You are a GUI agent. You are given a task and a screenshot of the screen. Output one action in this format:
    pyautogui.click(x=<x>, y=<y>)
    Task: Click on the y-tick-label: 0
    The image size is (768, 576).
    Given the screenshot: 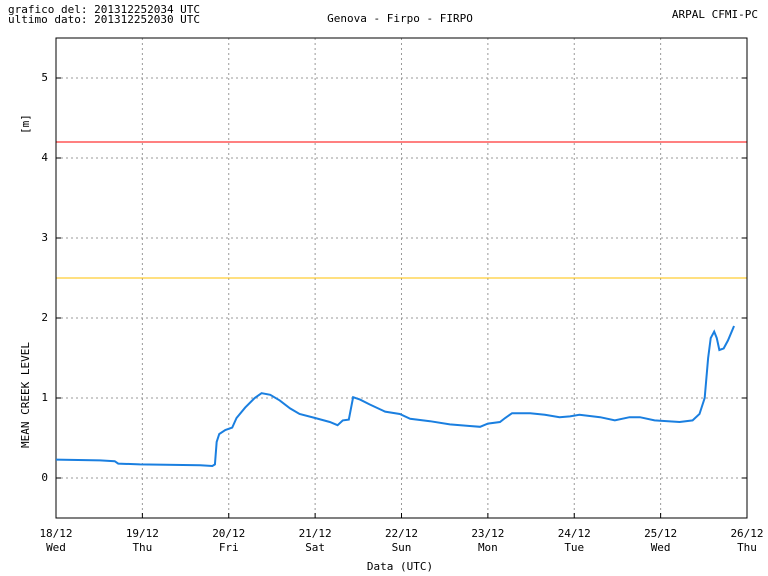 What is the action you would take?
    pyautogui.click(x=44, y=477)
    